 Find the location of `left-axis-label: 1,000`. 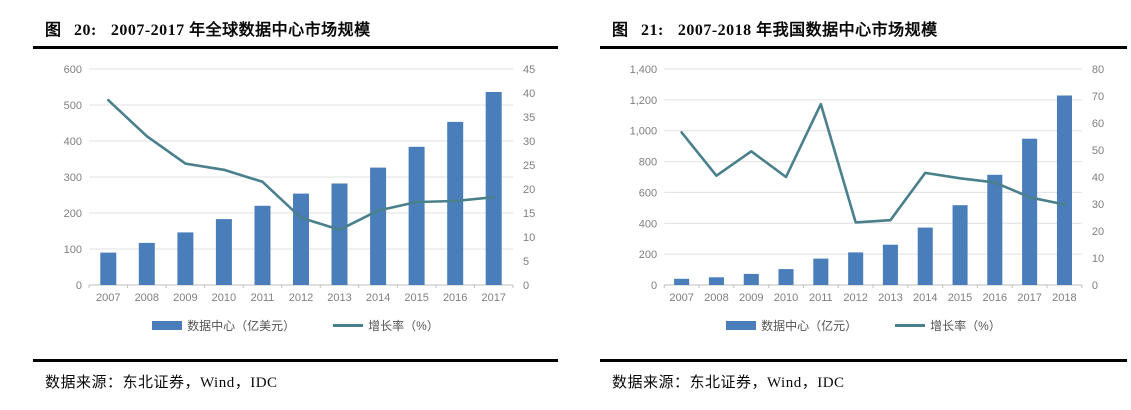

left-axis-label: 1,000 is located at coordinates (644, 132).